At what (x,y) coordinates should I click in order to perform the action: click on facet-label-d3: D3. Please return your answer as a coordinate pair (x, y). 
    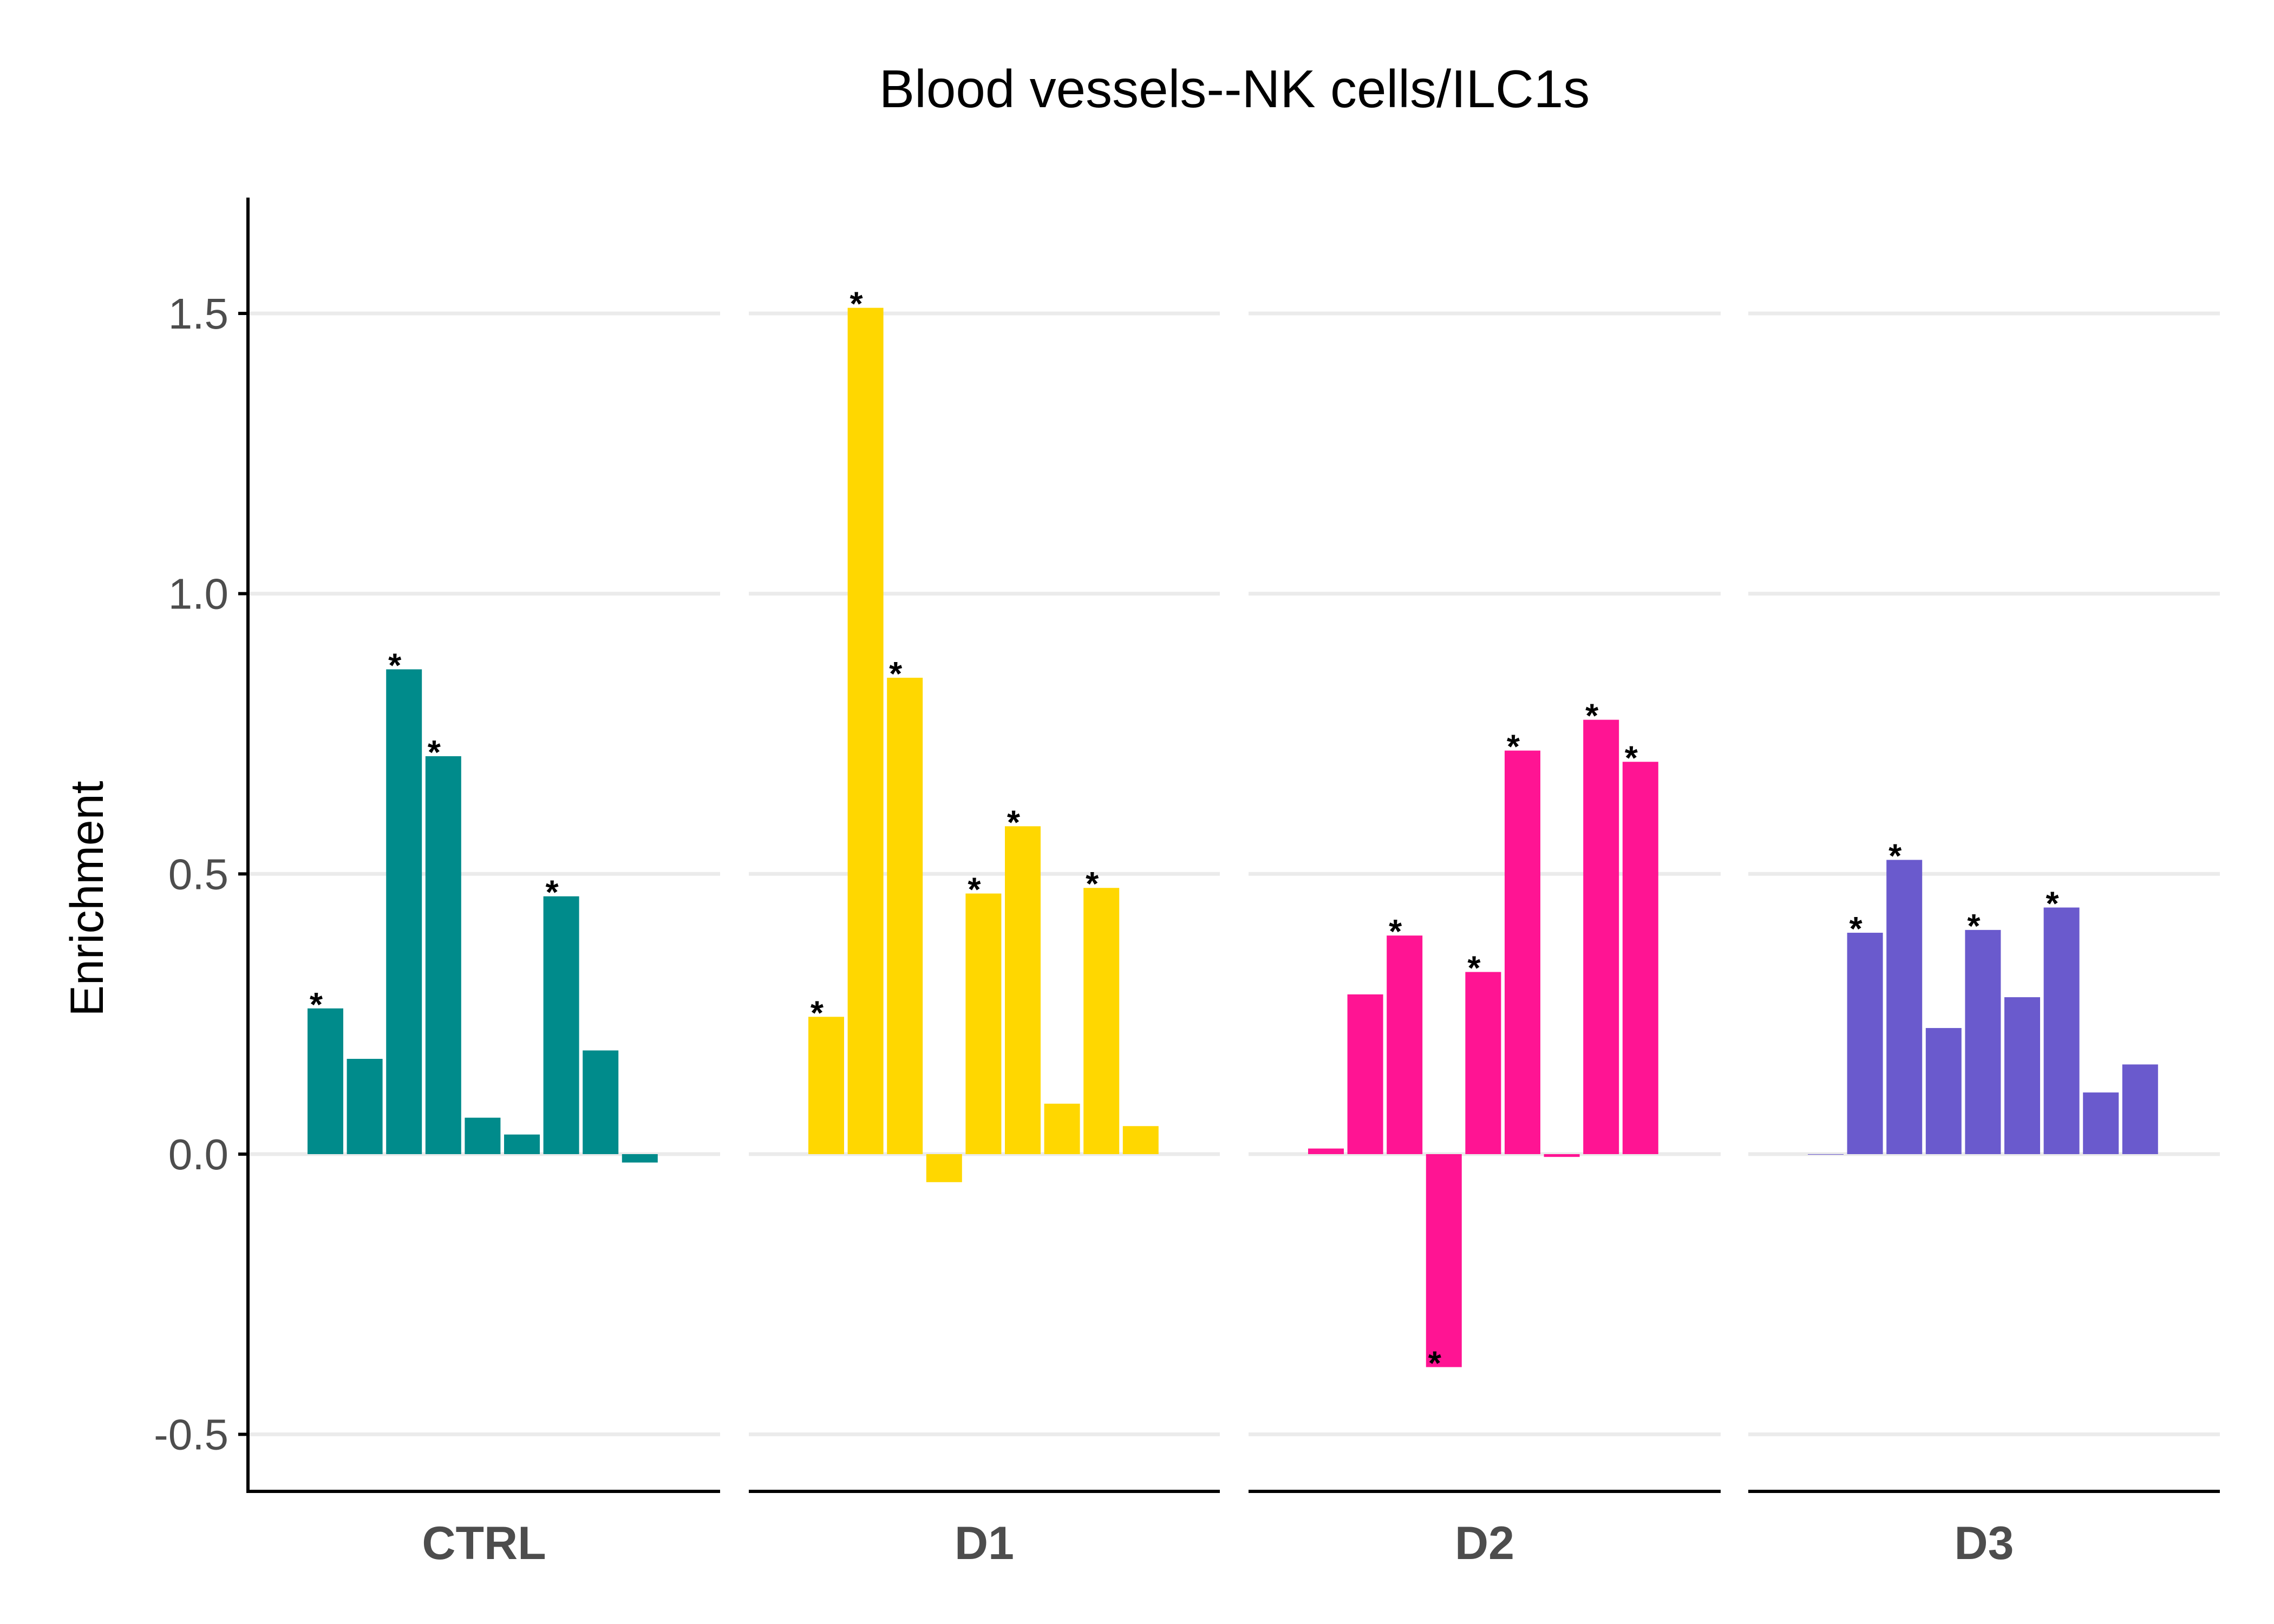
    Looking at the image, I should click on (1985, 1543).